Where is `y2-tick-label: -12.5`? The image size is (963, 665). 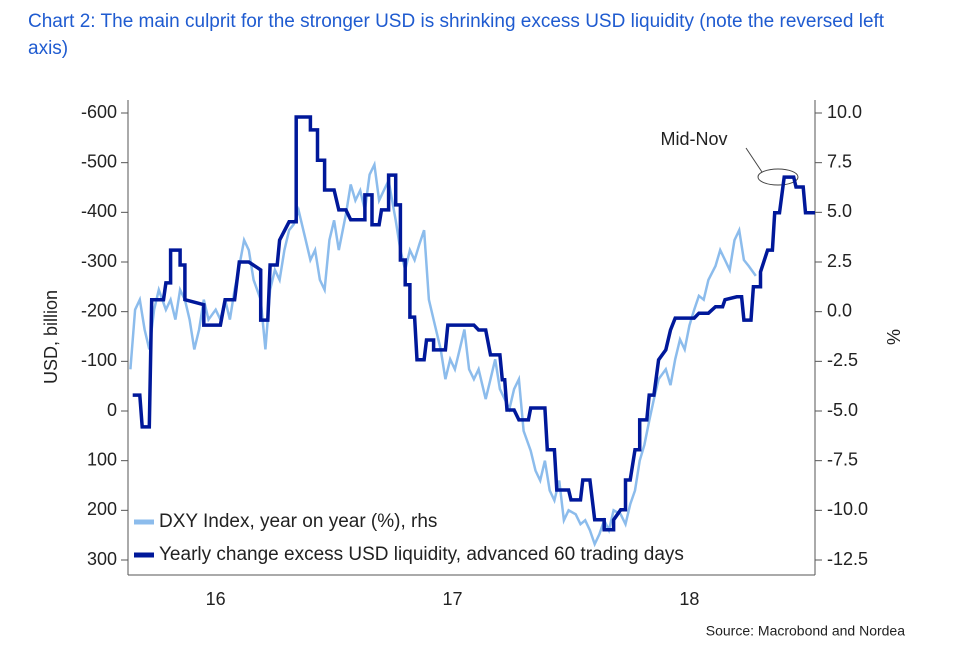 y2-tick-label: -12.5 is located at coordinates (847, 559).